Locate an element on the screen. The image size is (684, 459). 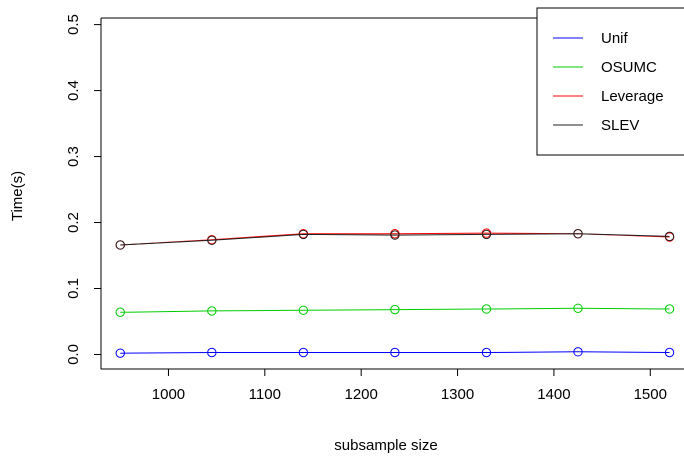
x-tick-label: 1200 is located at coordinates (360, 394).